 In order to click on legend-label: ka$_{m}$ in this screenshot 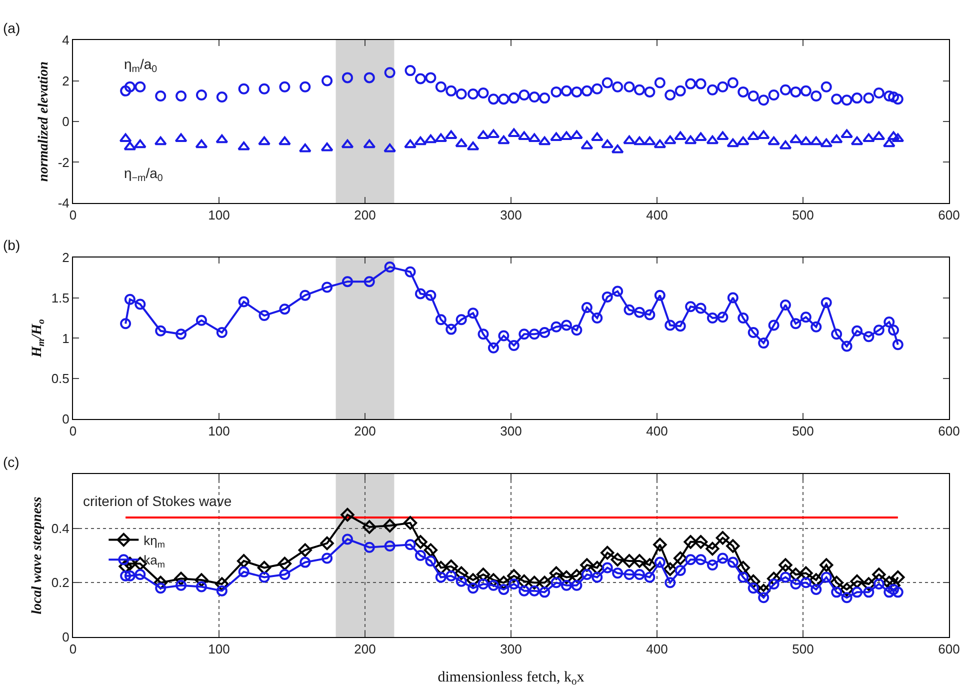, I will do `click(154, 561)`.